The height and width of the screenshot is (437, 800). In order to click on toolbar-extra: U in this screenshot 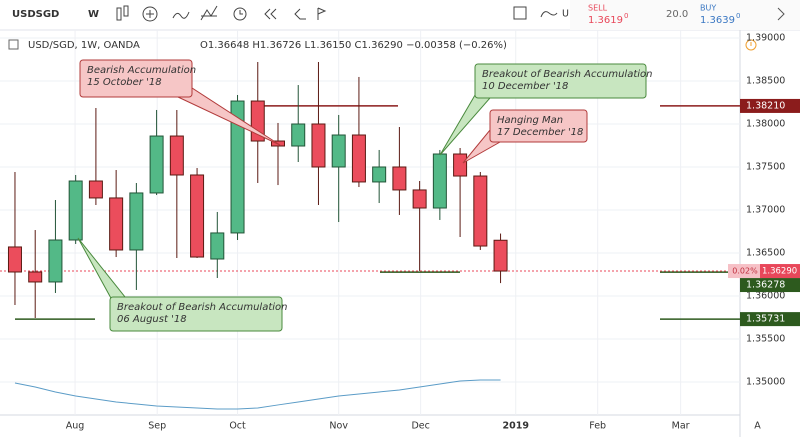, I will do `click(565, 14)`.